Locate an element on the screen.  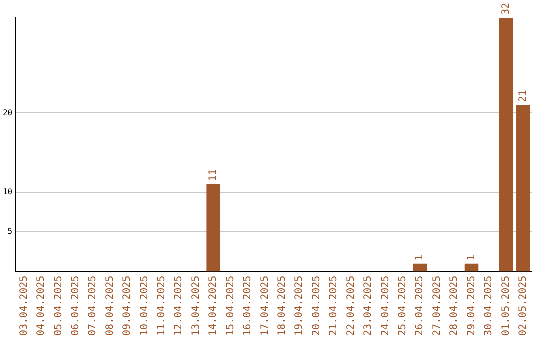
x-tick-label: 10.04.2025 is located at coordinates (144, 306).